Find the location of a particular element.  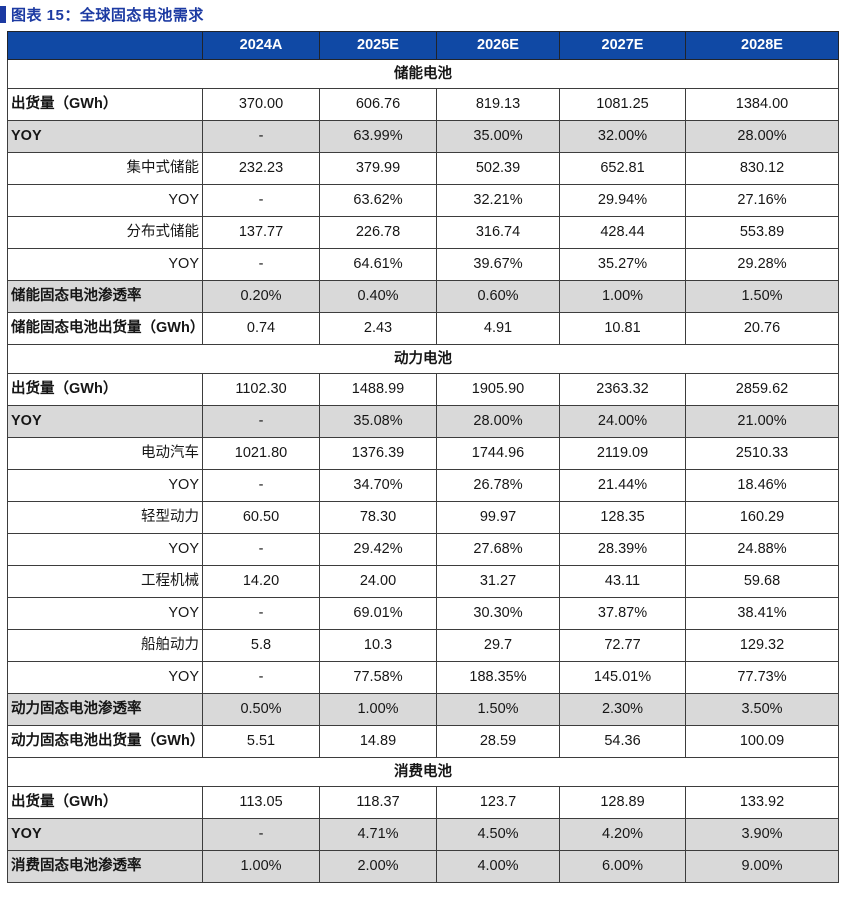

table-row: 出货量（GWh） 370.00 606.76 819.13 1081.25 1384.00 is located at coordinates (423, 104).